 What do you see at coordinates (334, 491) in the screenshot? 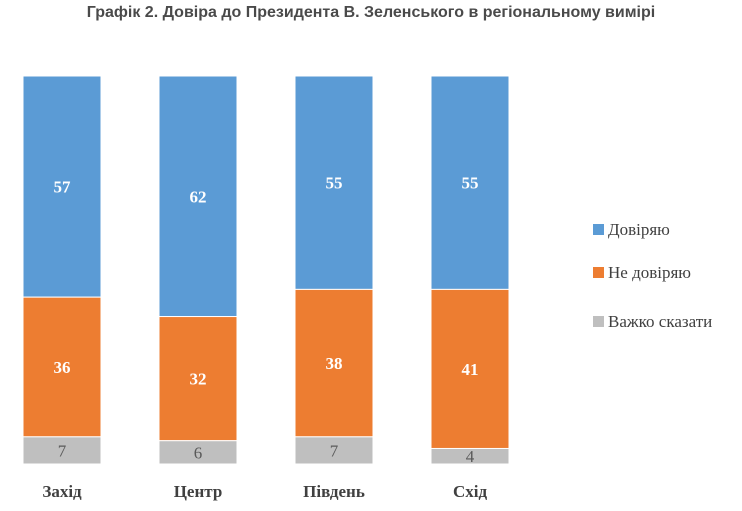
I see `category-label-3: Південь` at bounding box center [334, 491].